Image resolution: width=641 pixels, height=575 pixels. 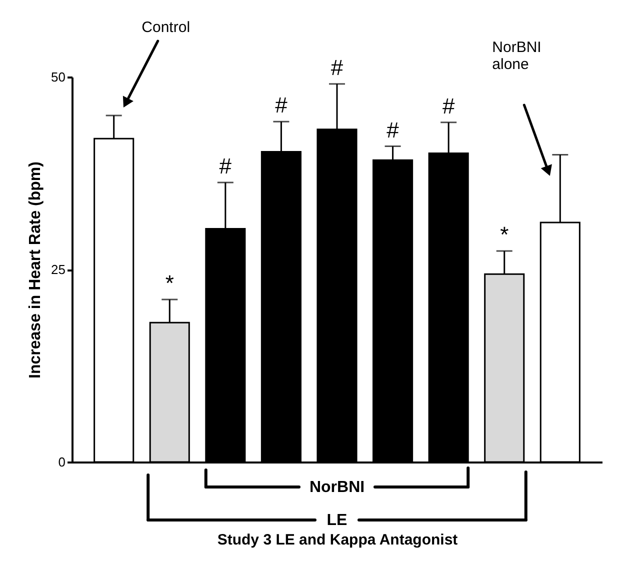 I want to click on text: NorBNI, so click(x=337, y=487).